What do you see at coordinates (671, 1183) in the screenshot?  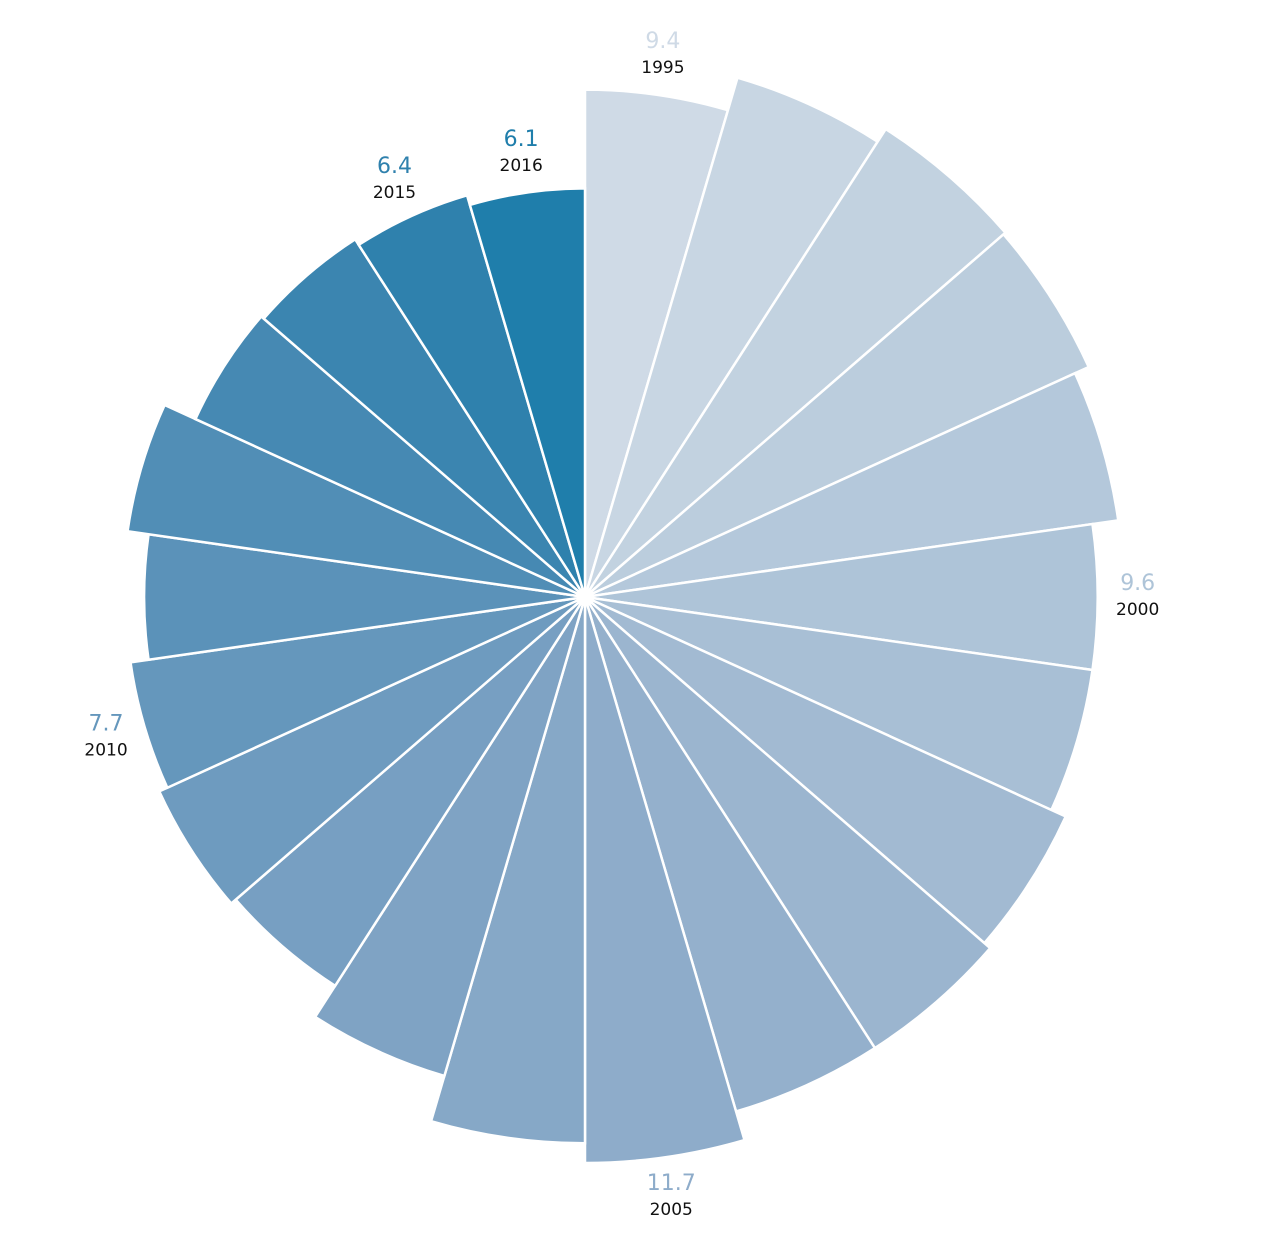 I see `value-label: 11.7` at bounding box center [671, 1183].